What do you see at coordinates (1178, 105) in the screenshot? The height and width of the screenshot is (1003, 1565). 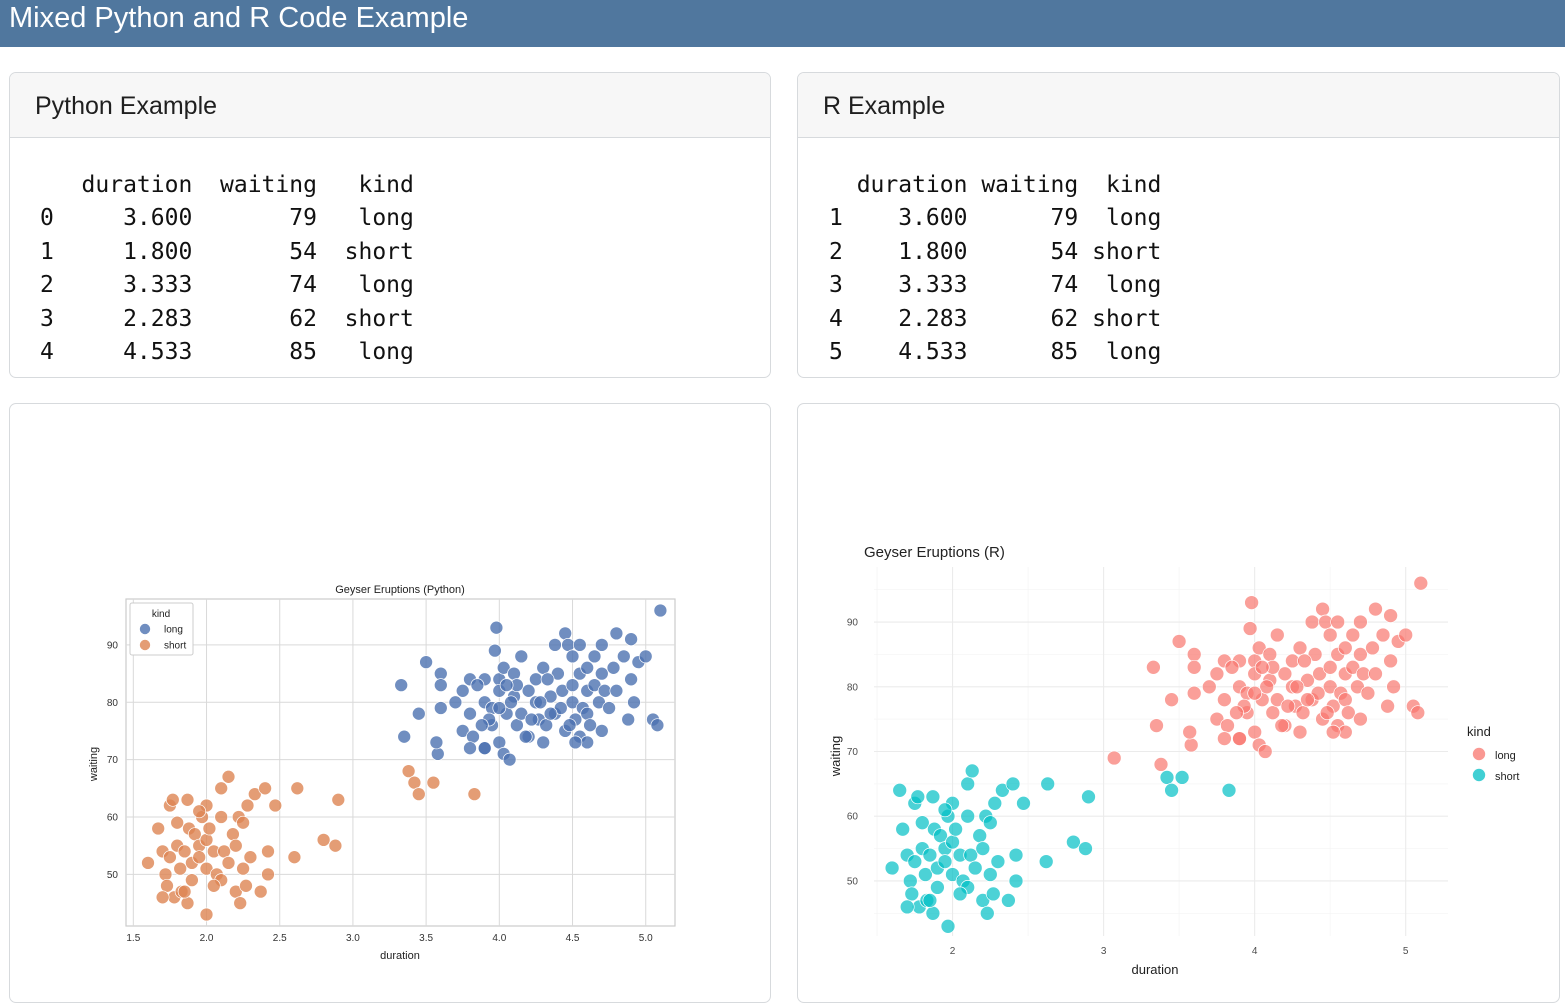 I see `r-card-title: R Example` at bounding box center [1178, 105].